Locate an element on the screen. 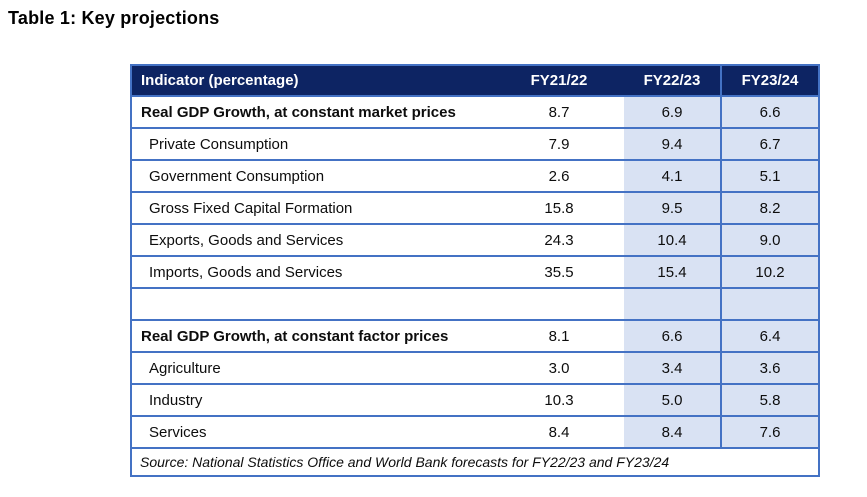  value-cell: 10.3 is located at coordinates (559, 399).